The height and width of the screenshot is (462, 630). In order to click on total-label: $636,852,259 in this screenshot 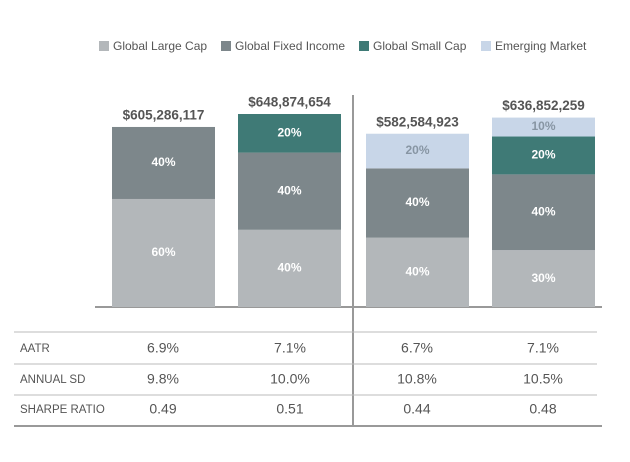, I will do `click(543, 105)`.